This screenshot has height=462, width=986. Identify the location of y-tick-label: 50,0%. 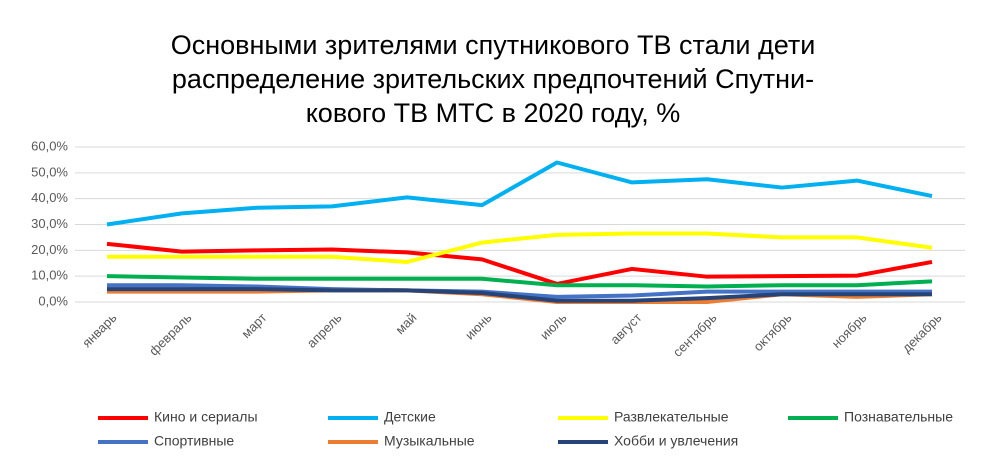
(49, 171).